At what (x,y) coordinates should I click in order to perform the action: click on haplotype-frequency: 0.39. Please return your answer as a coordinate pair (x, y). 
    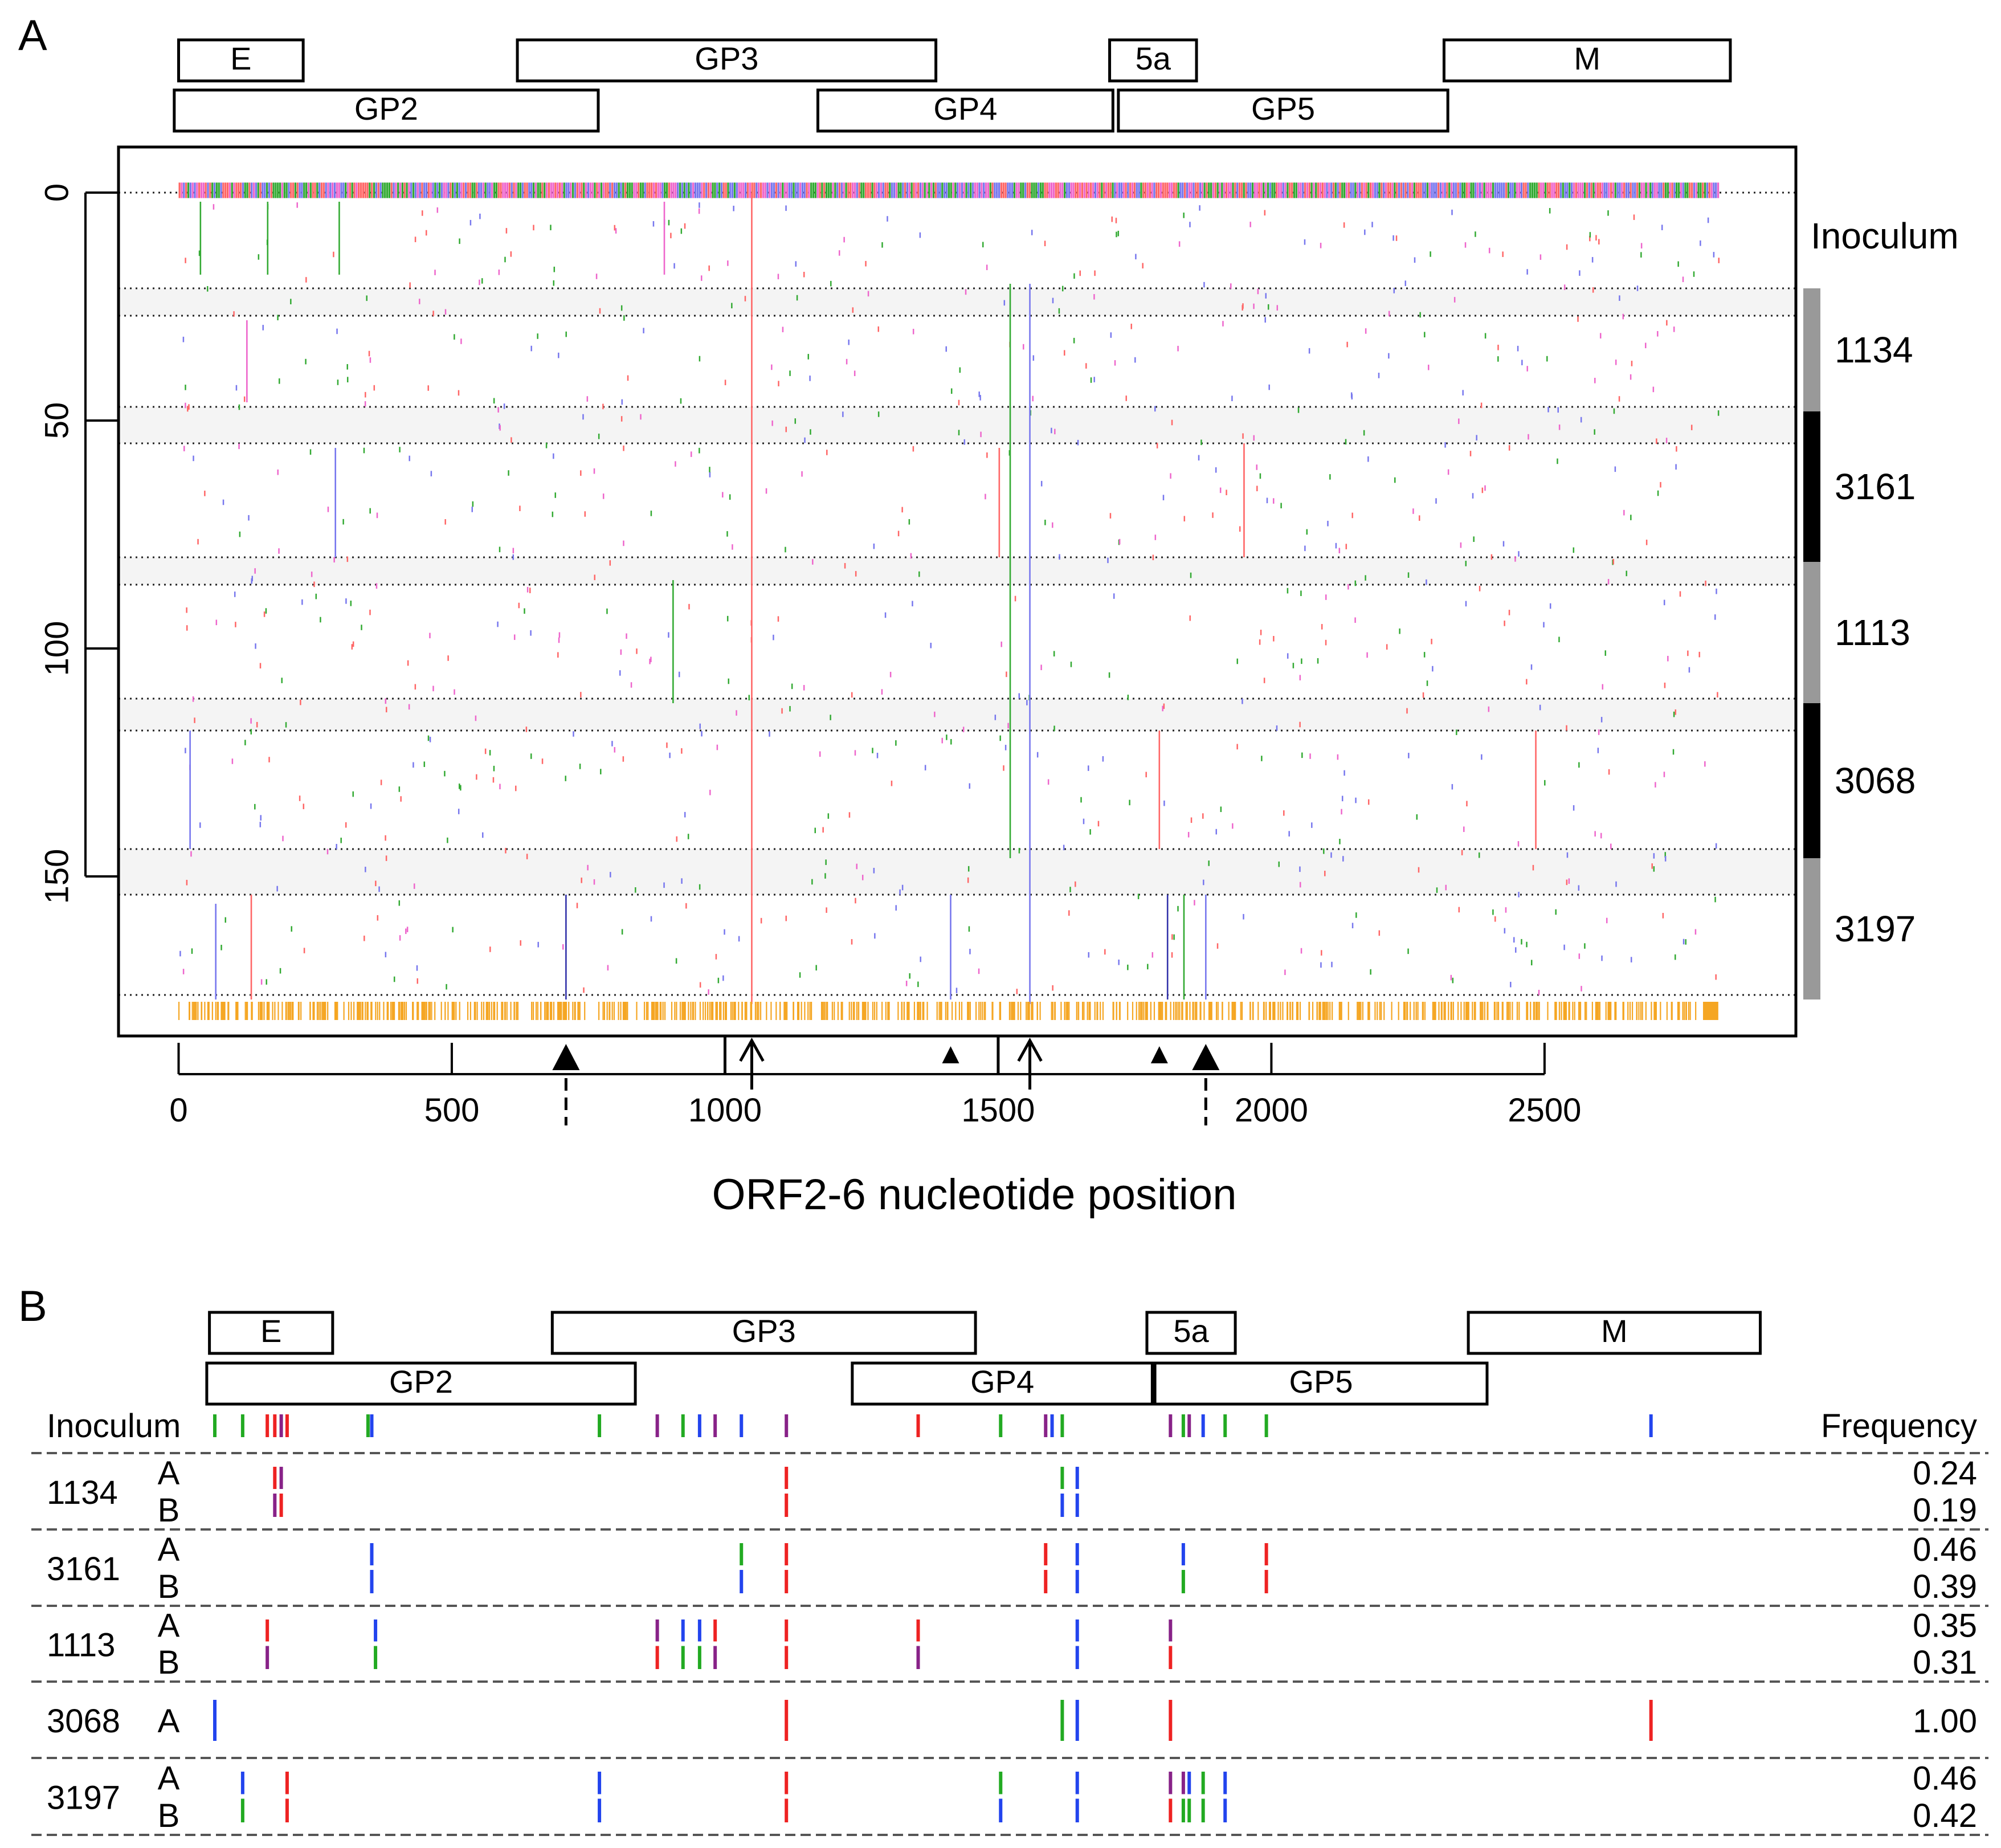
    Looking at the image, I should click on (1945, 1586).